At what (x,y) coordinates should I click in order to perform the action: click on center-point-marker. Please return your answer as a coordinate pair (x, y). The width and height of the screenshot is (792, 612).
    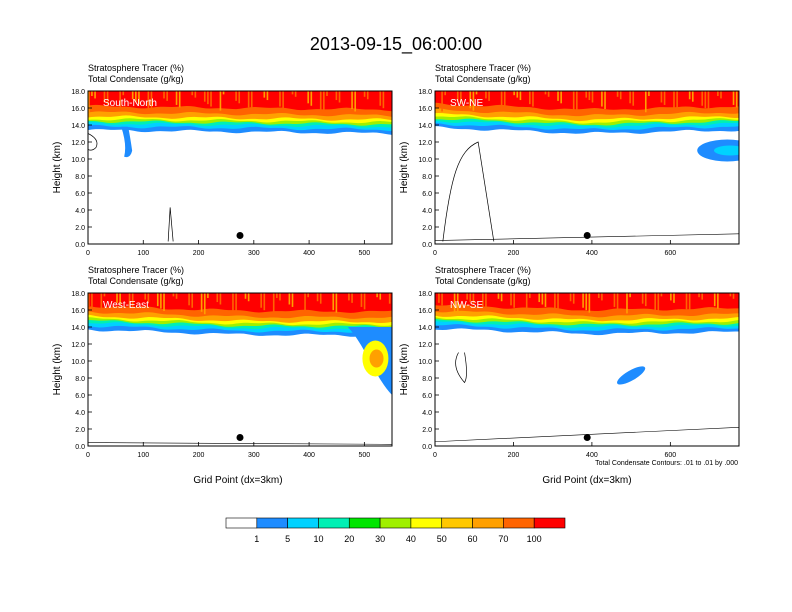
    Looking at the image, I should click on (587, 235).